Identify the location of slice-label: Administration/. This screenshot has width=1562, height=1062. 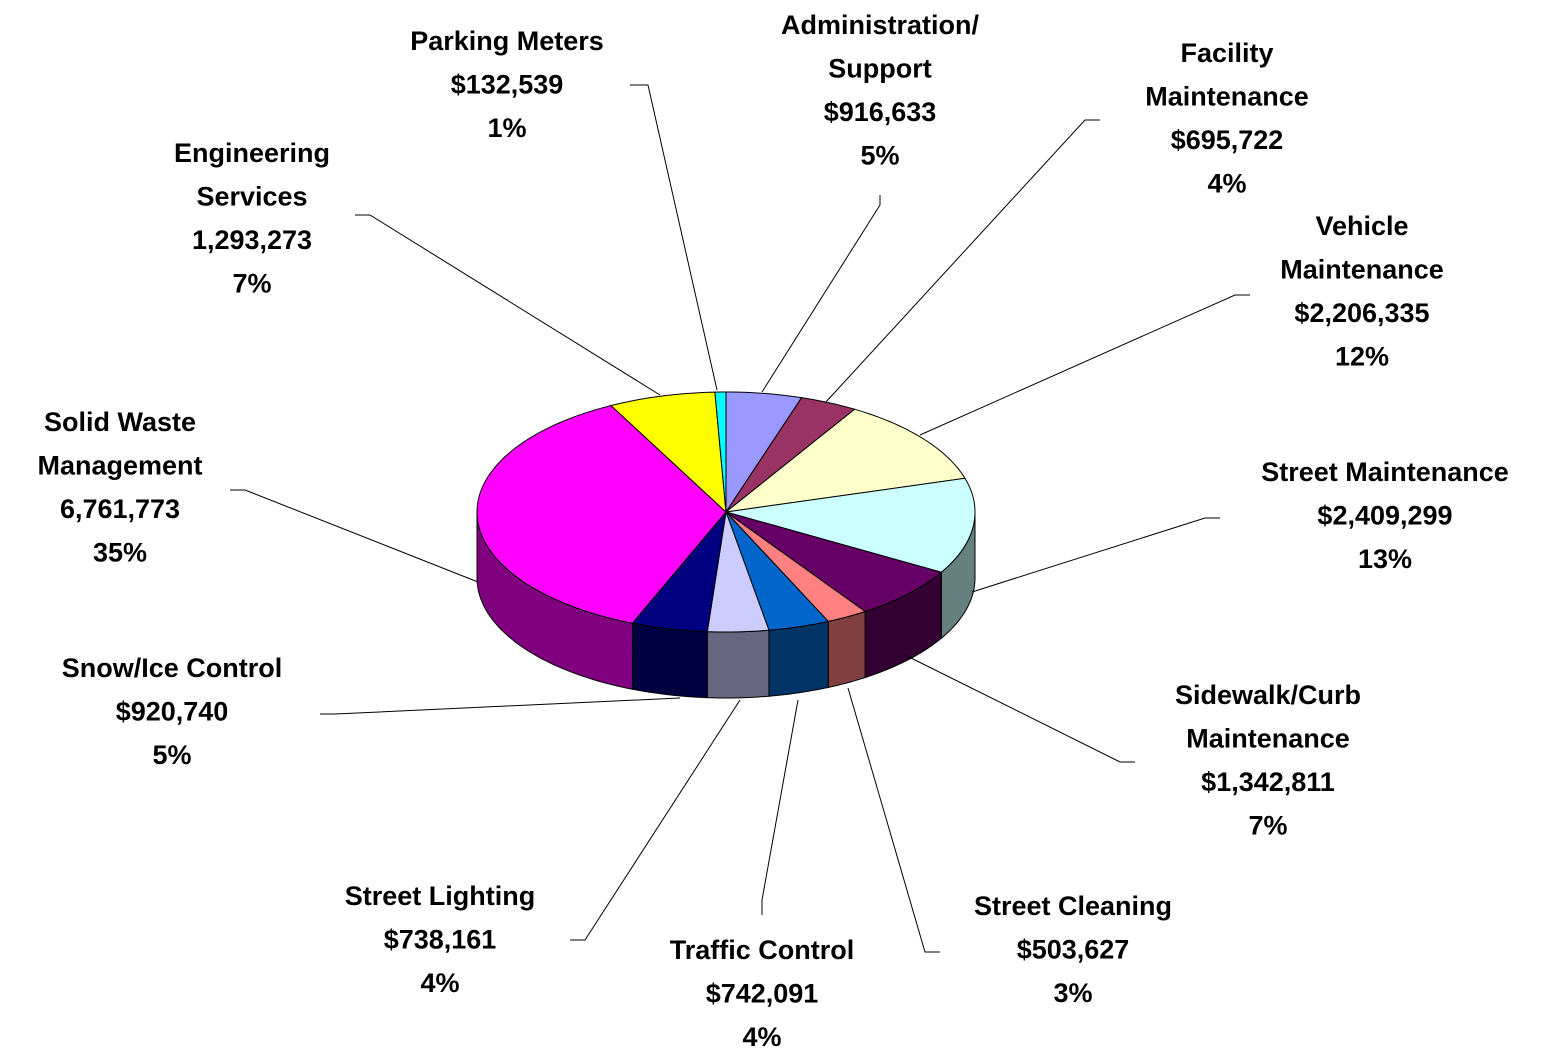
(880, 25).